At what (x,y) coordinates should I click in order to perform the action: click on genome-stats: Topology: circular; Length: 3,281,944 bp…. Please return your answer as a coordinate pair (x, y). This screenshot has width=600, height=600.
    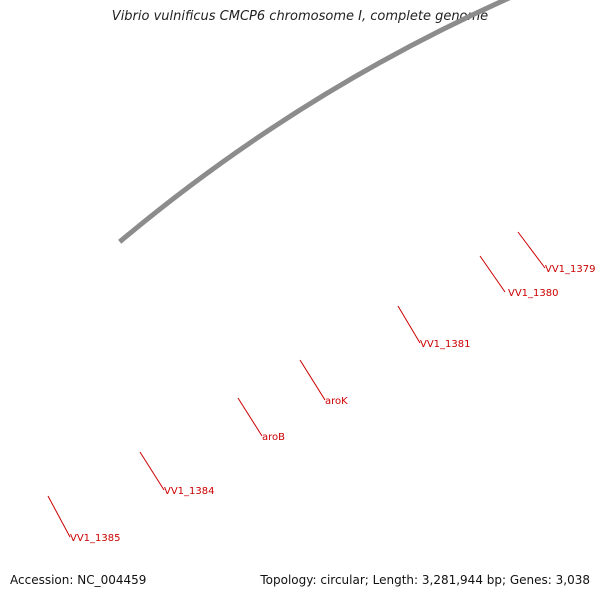
    Looking at the image, I should click on (425, 580).